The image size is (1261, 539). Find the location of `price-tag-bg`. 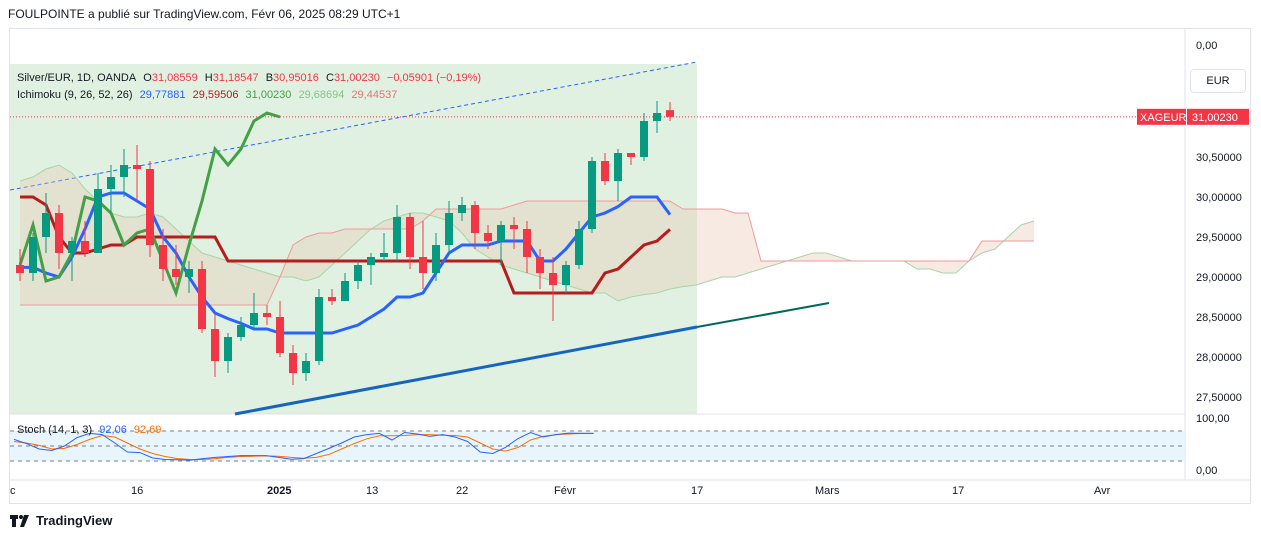

price-tag-bg is located at coordinates (1218, 116).